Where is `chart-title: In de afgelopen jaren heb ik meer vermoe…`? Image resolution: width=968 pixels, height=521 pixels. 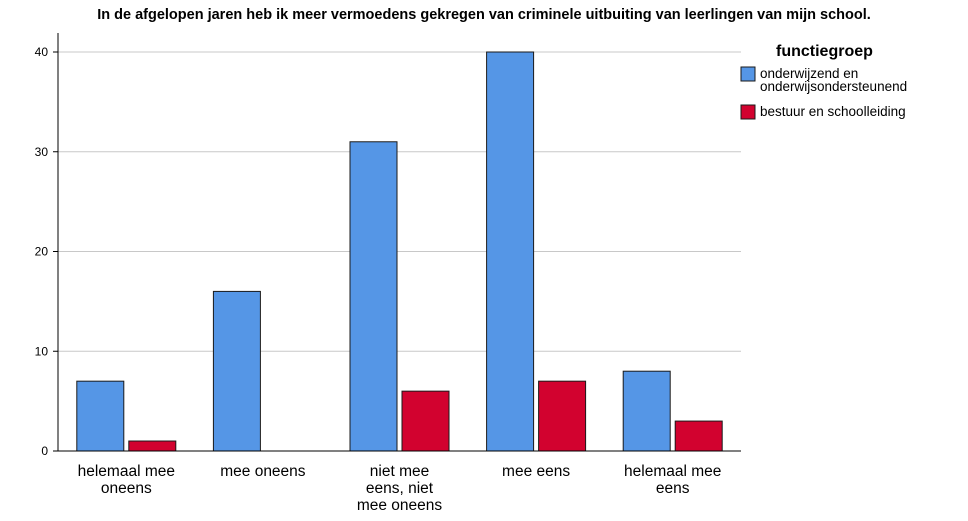
chart-title: In de afgelopen jaren heb ik meer vermoe… is located at coordinates (484, 15).